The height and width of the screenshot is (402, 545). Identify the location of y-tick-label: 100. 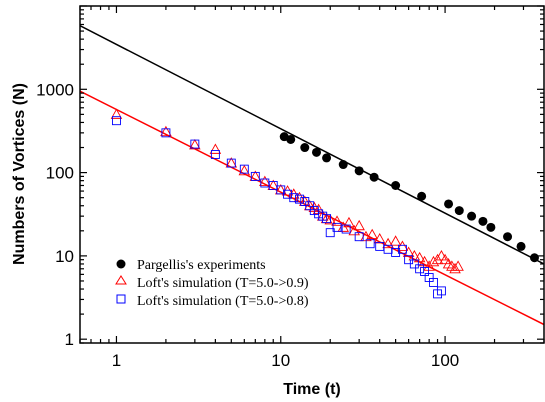
(60, 173).